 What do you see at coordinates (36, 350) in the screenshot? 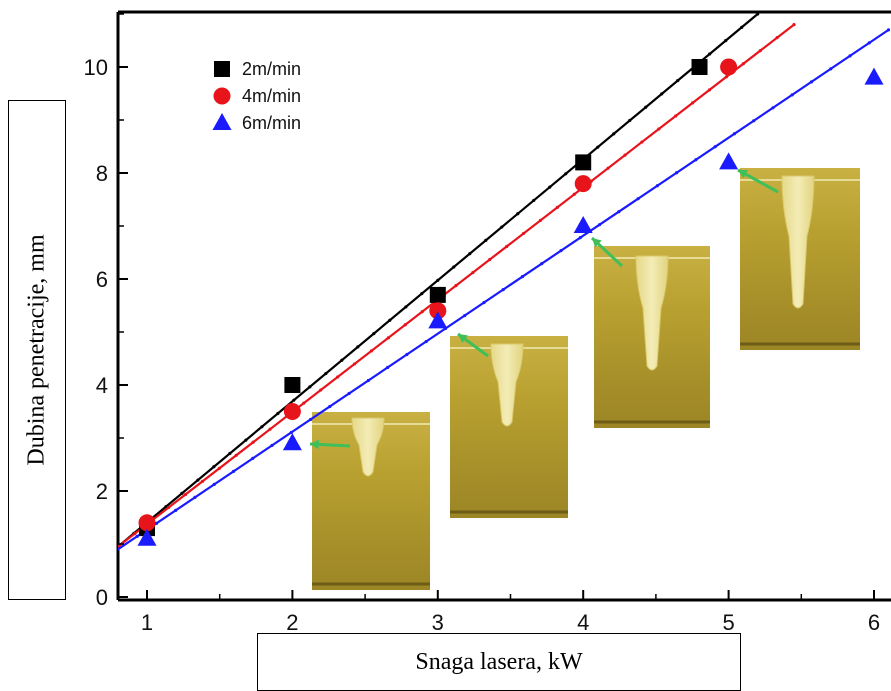
I see `y-axis-label: Dubina penetracije, mm` at bounding box center [36, 350].